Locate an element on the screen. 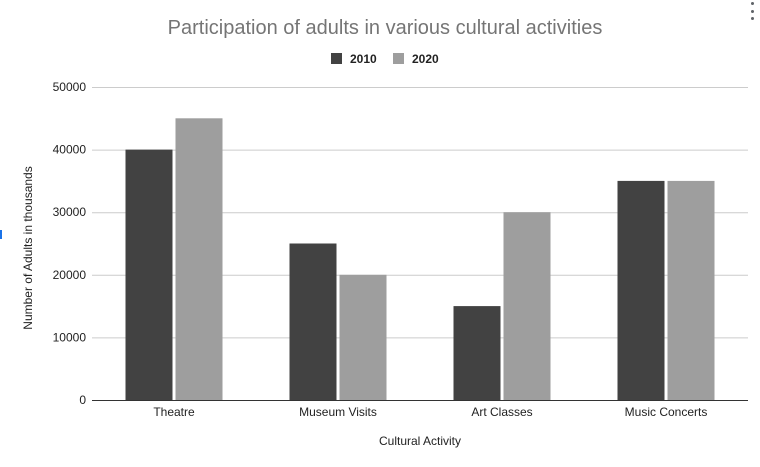 Image resolution: width=760 pixels, height=467 pixels. selection-marker is located at coordinates (1, 234).